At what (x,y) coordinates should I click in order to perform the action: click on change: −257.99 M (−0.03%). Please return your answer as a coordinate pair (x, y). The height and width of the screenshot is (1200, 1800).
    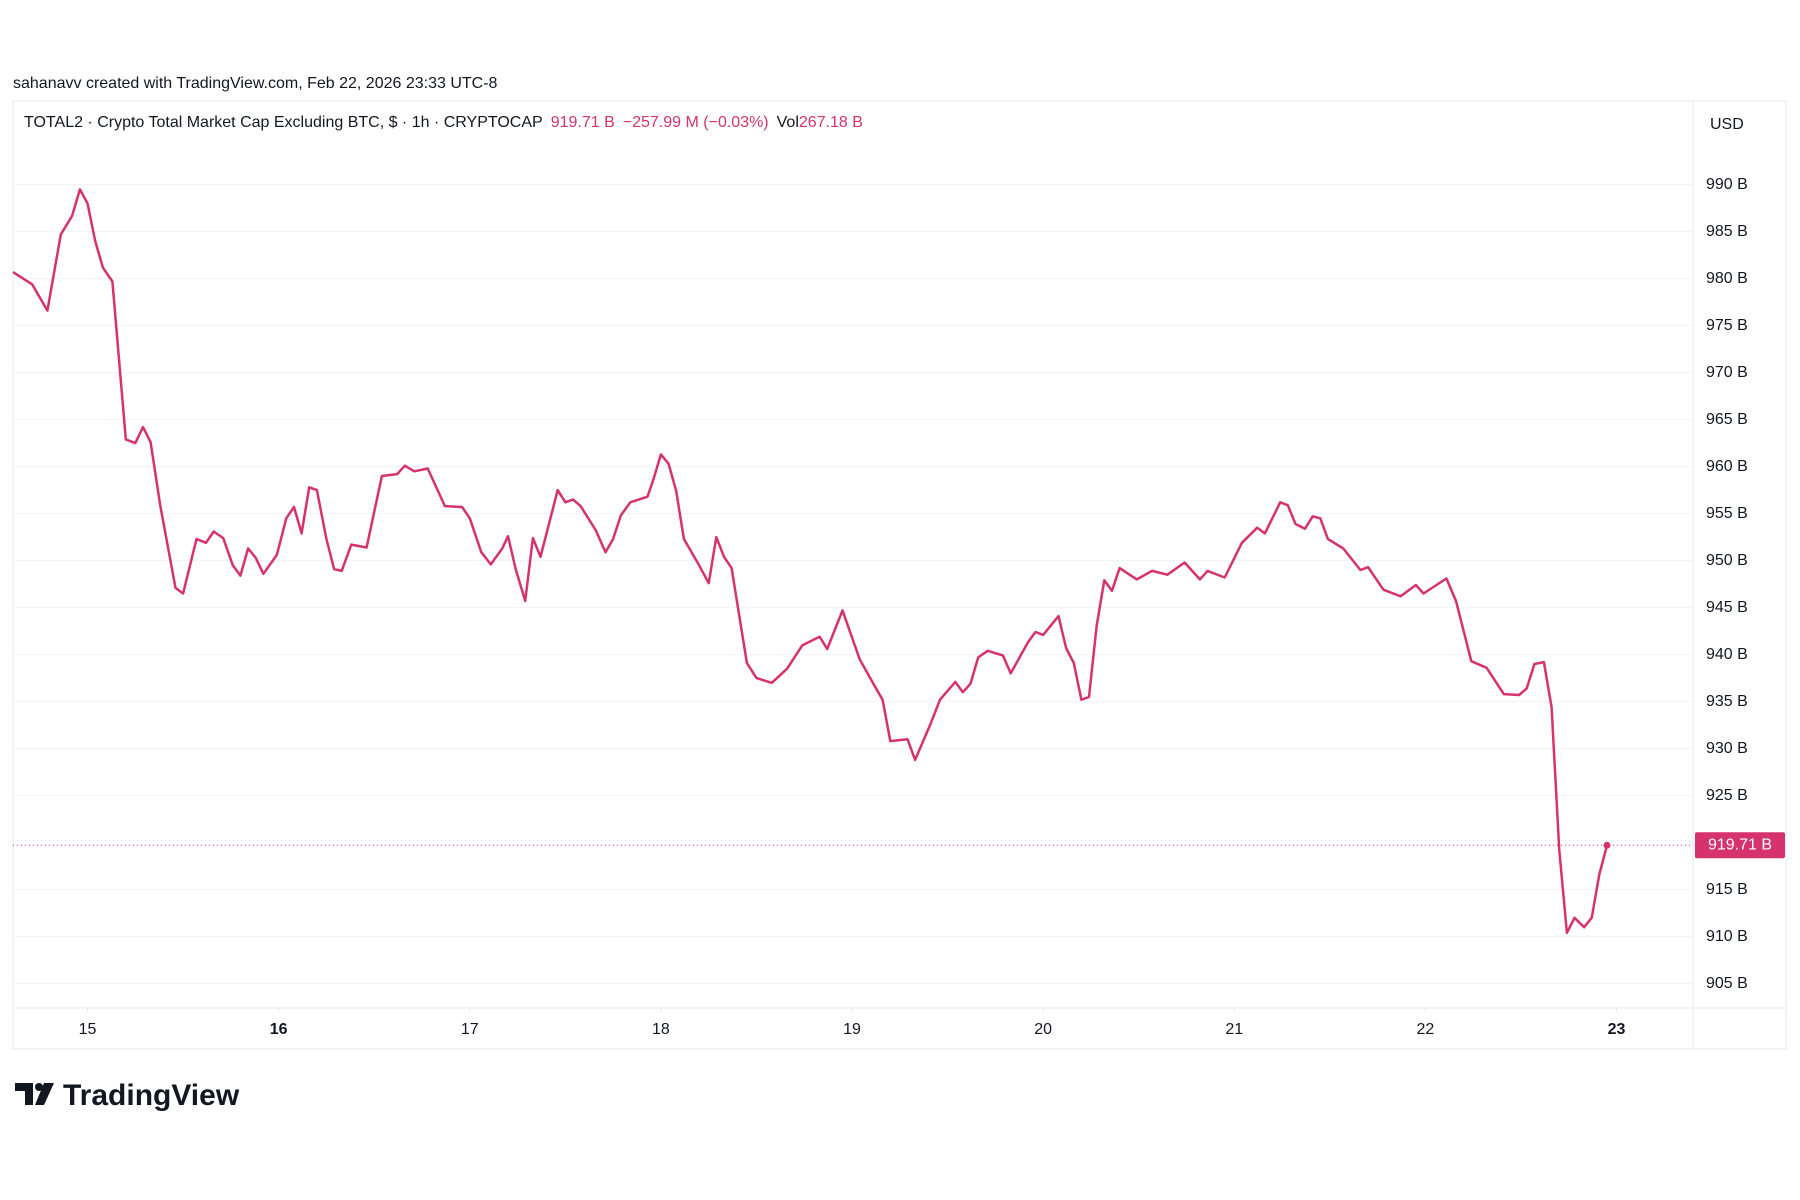
    Looking at the image, I should click on (695, 122).